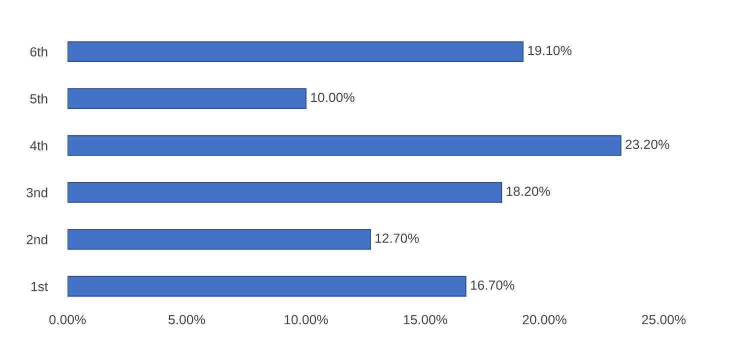 This screenshot has width=750, height=352. I want to click on x-tick-label: 25.00%, so click(664, 319).